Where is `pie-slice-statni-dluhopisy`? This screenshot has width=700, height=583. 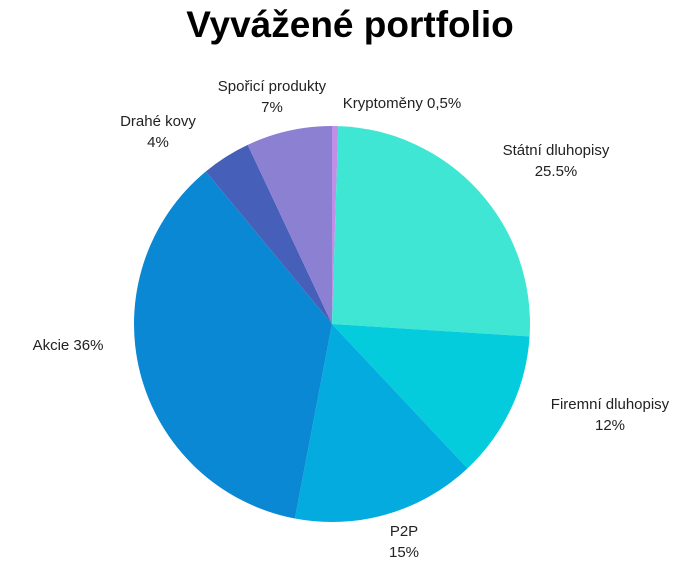 pie-slice-statni-dluhopisy is located at coordinates (431, 231).